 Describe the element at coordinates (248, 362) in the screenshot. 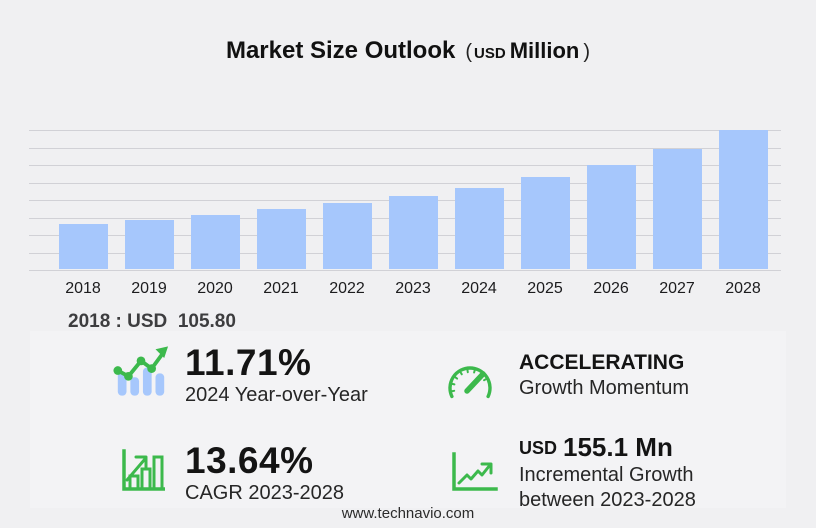

I see `stat-yoy-value: 11.71%` at that location.